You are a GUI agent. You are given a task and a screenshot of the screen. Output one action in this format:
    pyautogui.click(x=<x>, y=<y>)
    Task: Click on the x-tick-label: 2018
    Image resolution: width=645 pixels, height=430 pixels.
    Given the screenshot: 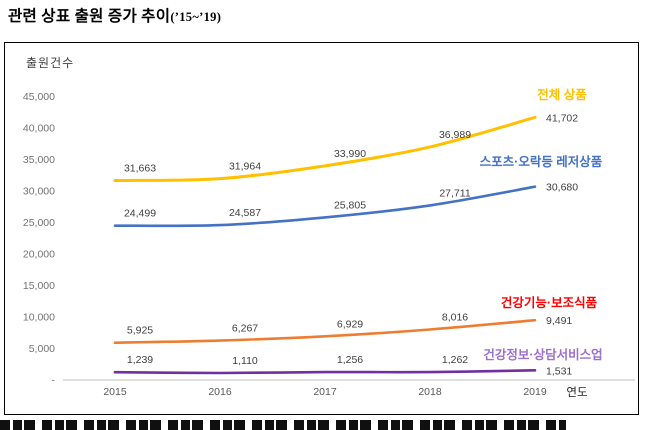 What is the action you would take?
    pyautogui.click(x=430, y=392)
    